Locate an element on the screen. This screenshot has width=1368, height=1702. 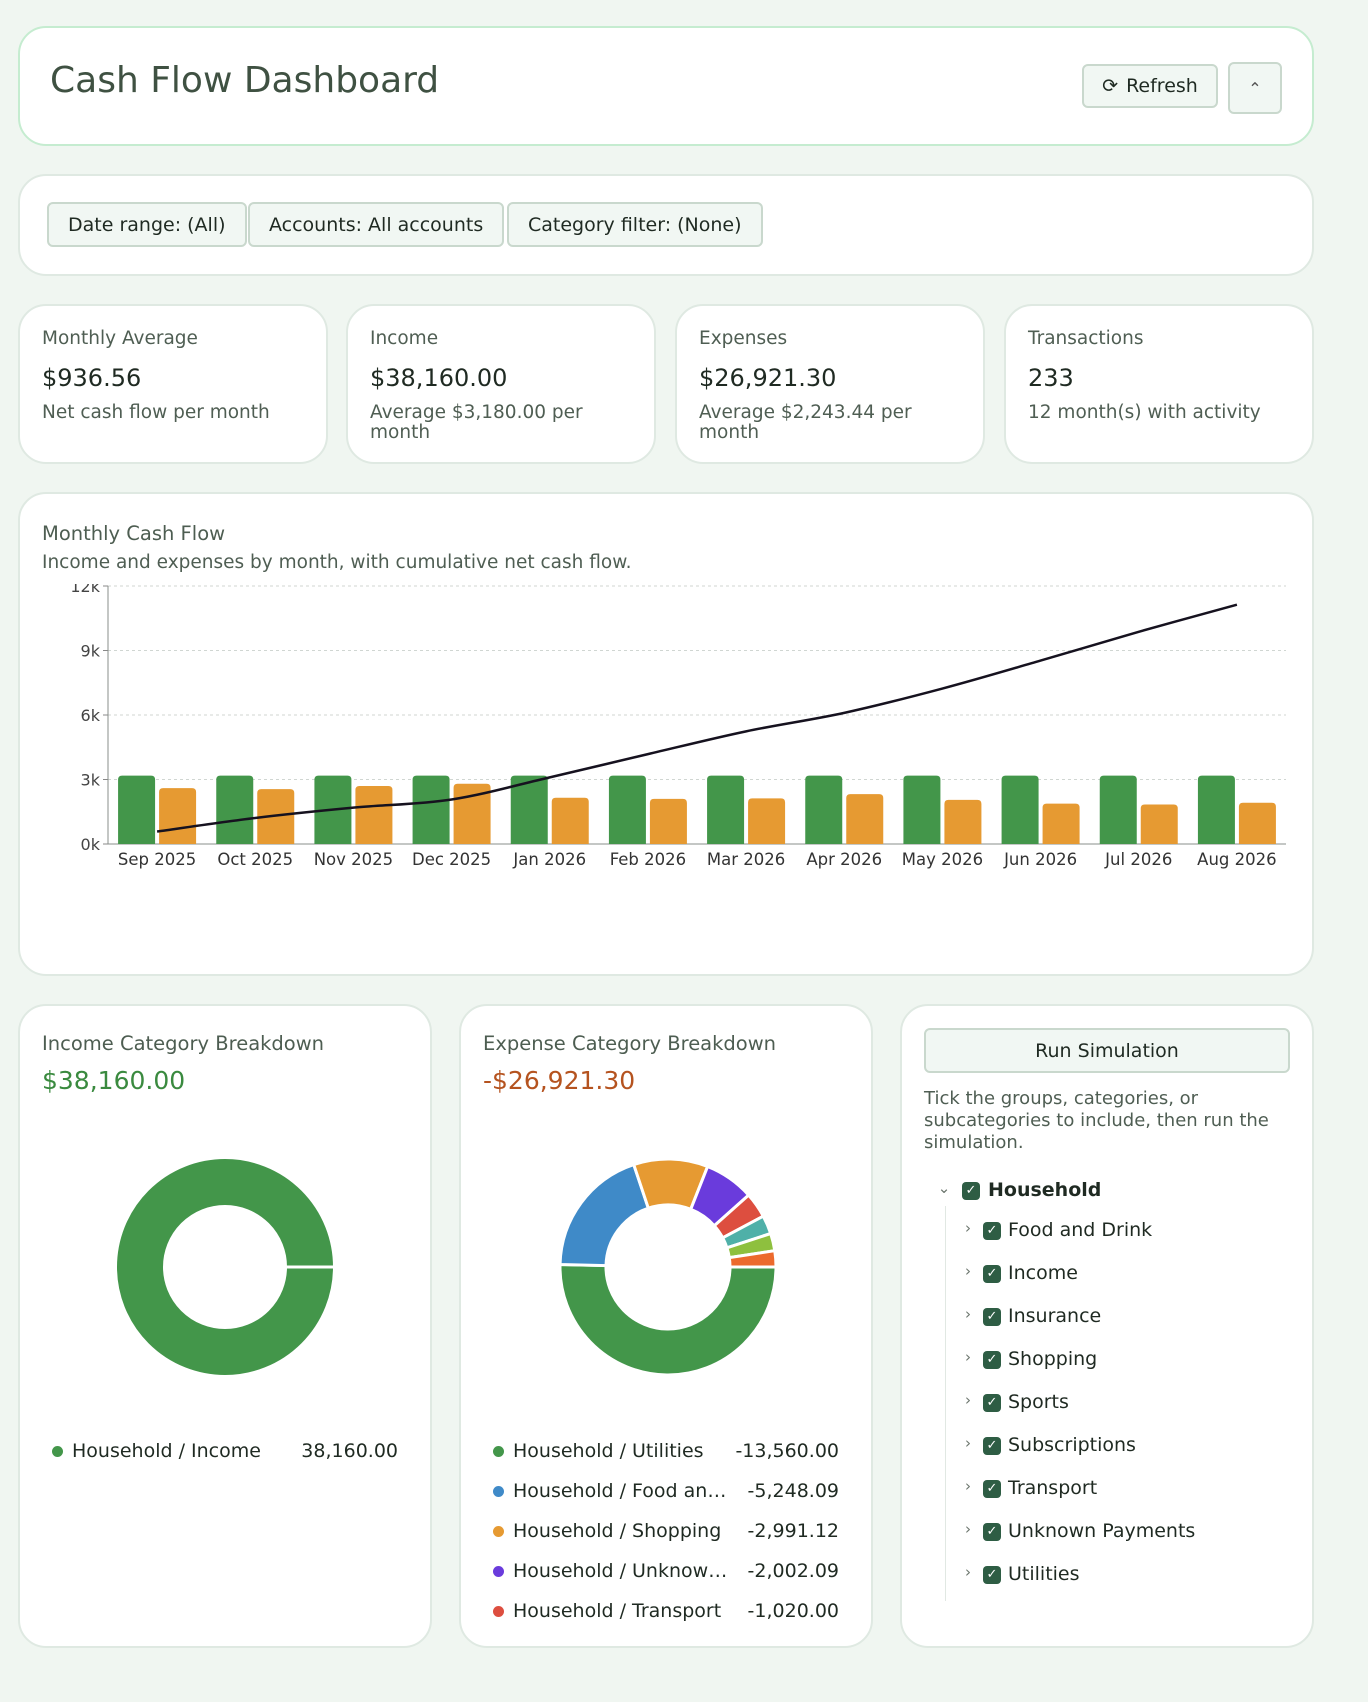
tree-item: › ✓ Transport is located at coordinates (1120, 1489).